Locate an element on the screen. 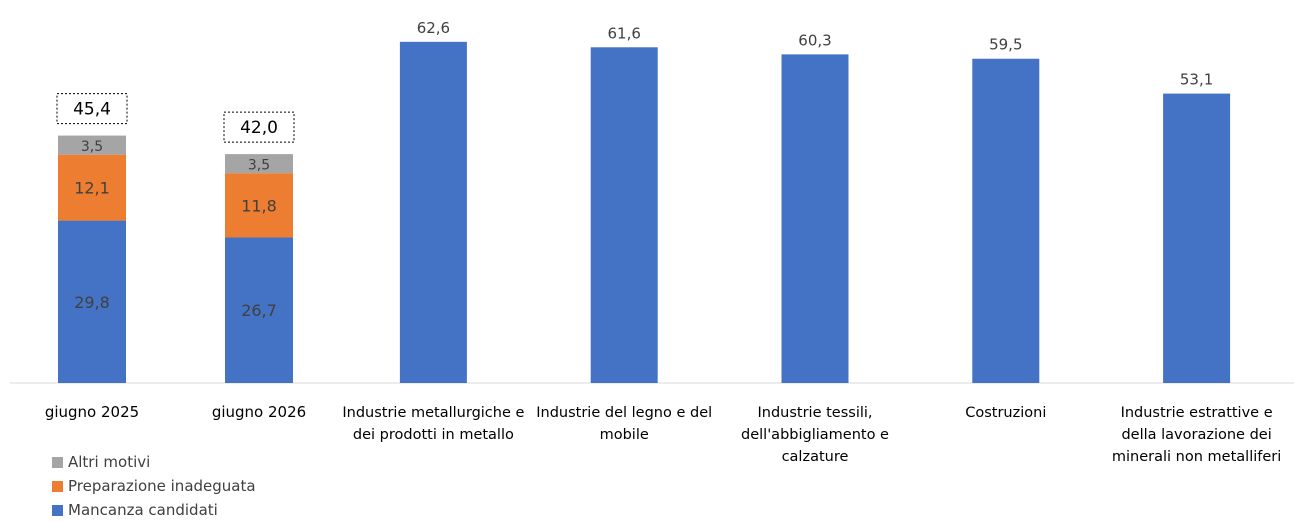 The width and height of the screenshot is (1294, 523). total-label: 42,0 is located at coordinates (259, 128).